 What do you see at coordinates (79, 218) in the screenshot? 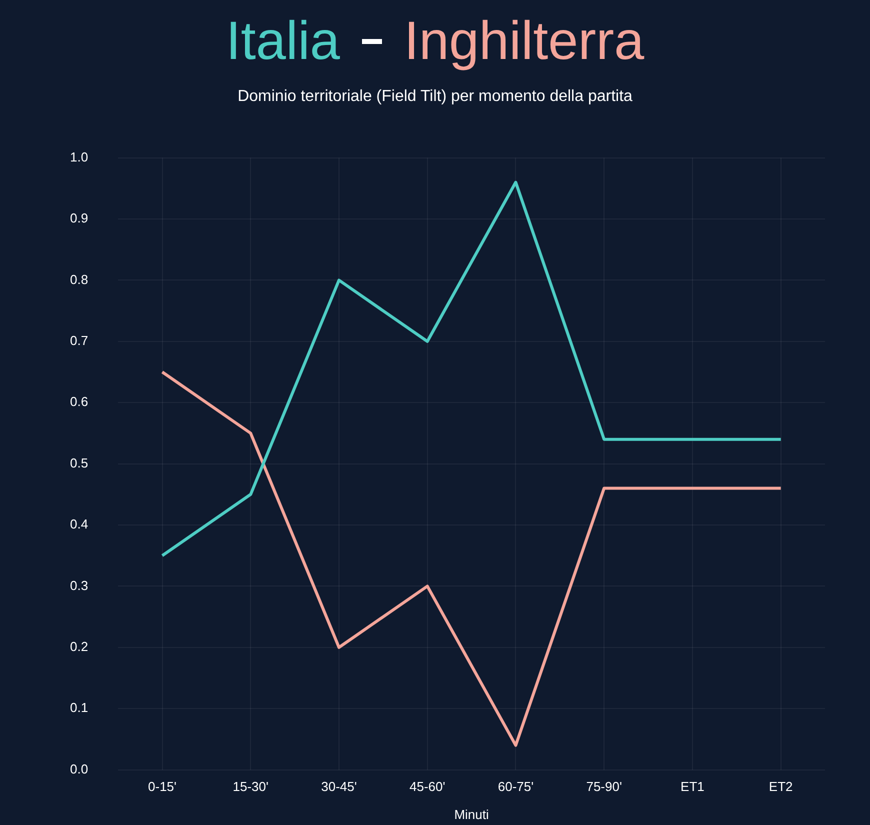
I see `y-tick-label: 0.9` at bounding box center [79, 218].